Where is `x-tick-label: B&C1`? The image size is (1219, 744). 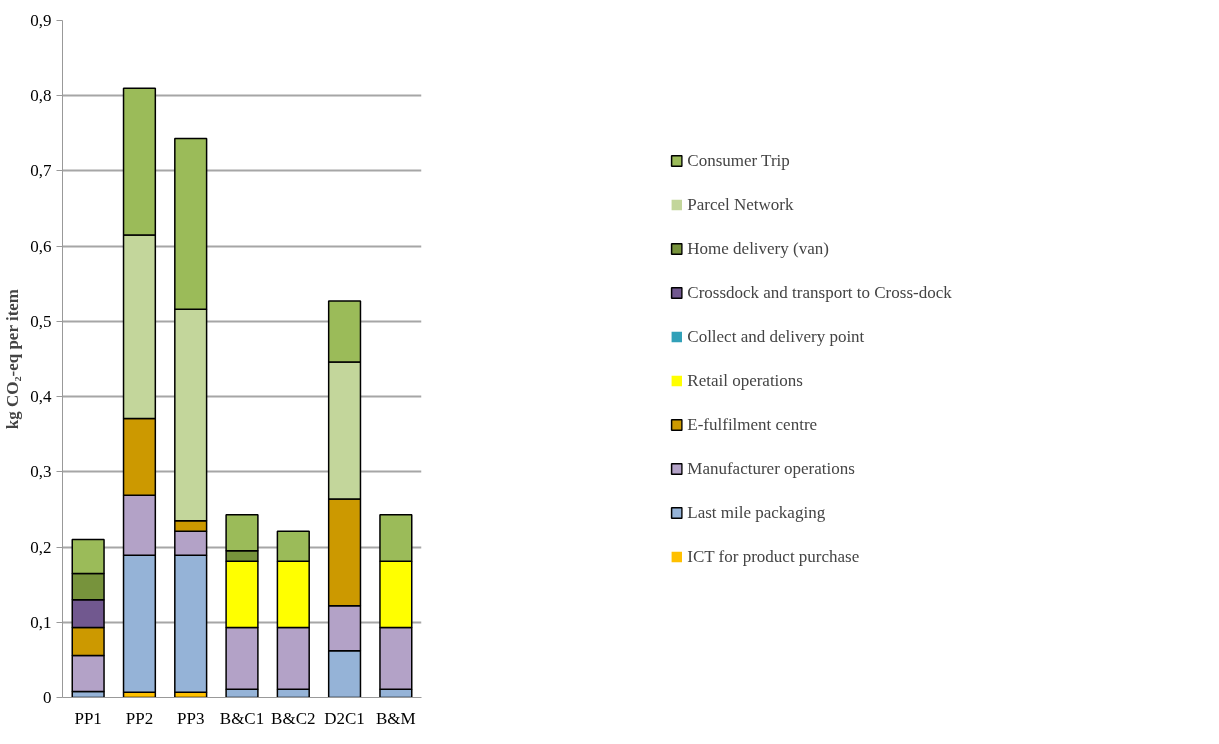 x-tick-label: B&C1 is located at coordinates (242, 718).